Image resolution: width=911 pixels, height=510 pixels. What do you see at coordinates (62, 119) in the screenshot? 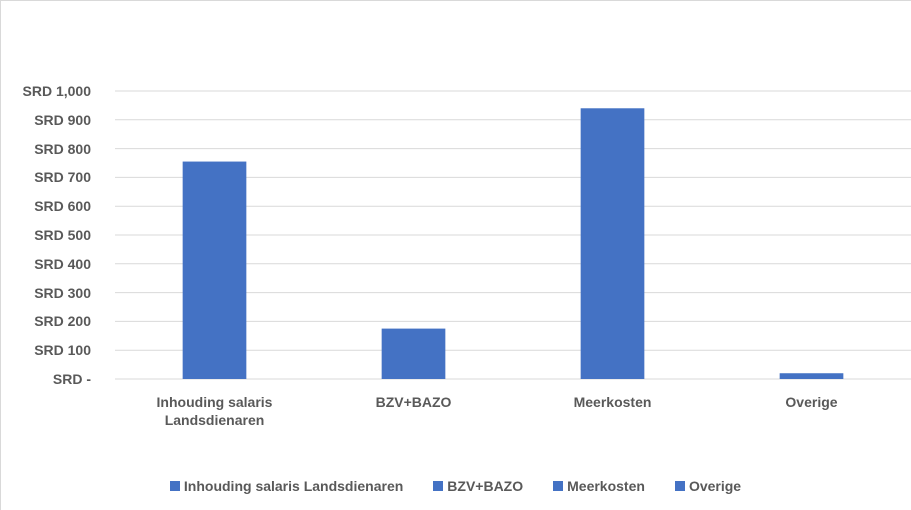
I see `y-tick-label: SRD 900` at bounding box center [62, 119].